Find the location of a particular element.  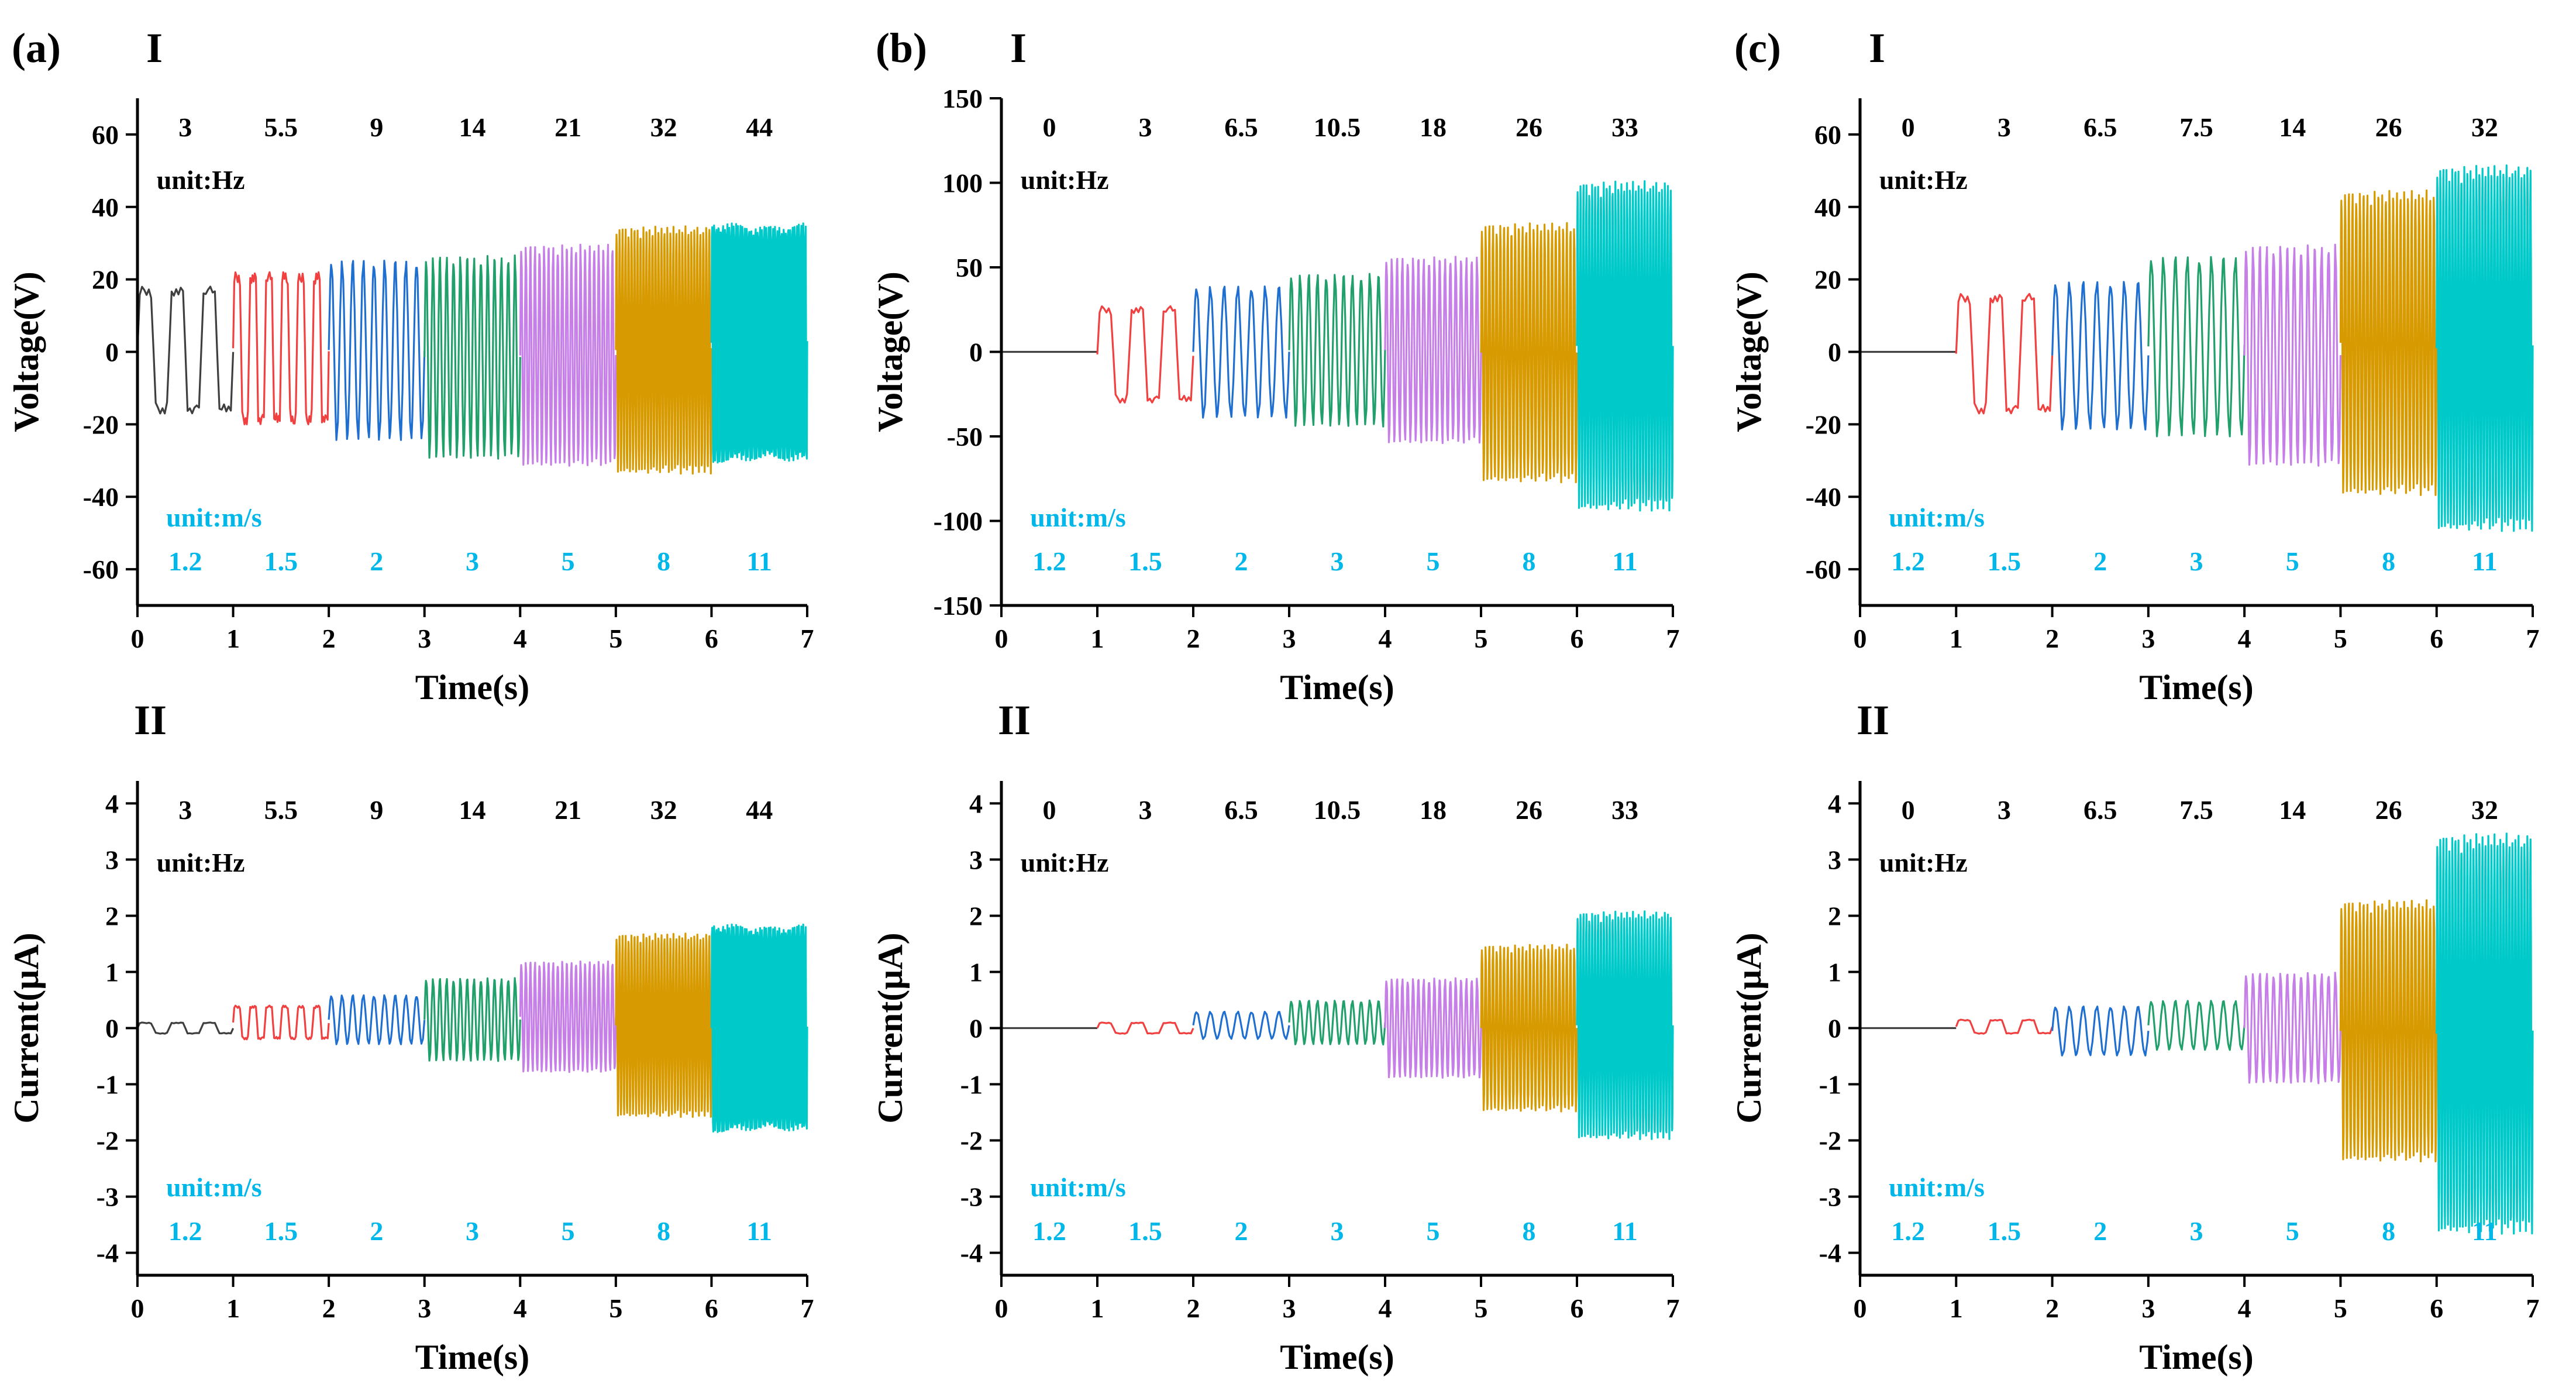

frequency-label: 9 is located at coordinates (376, 127).